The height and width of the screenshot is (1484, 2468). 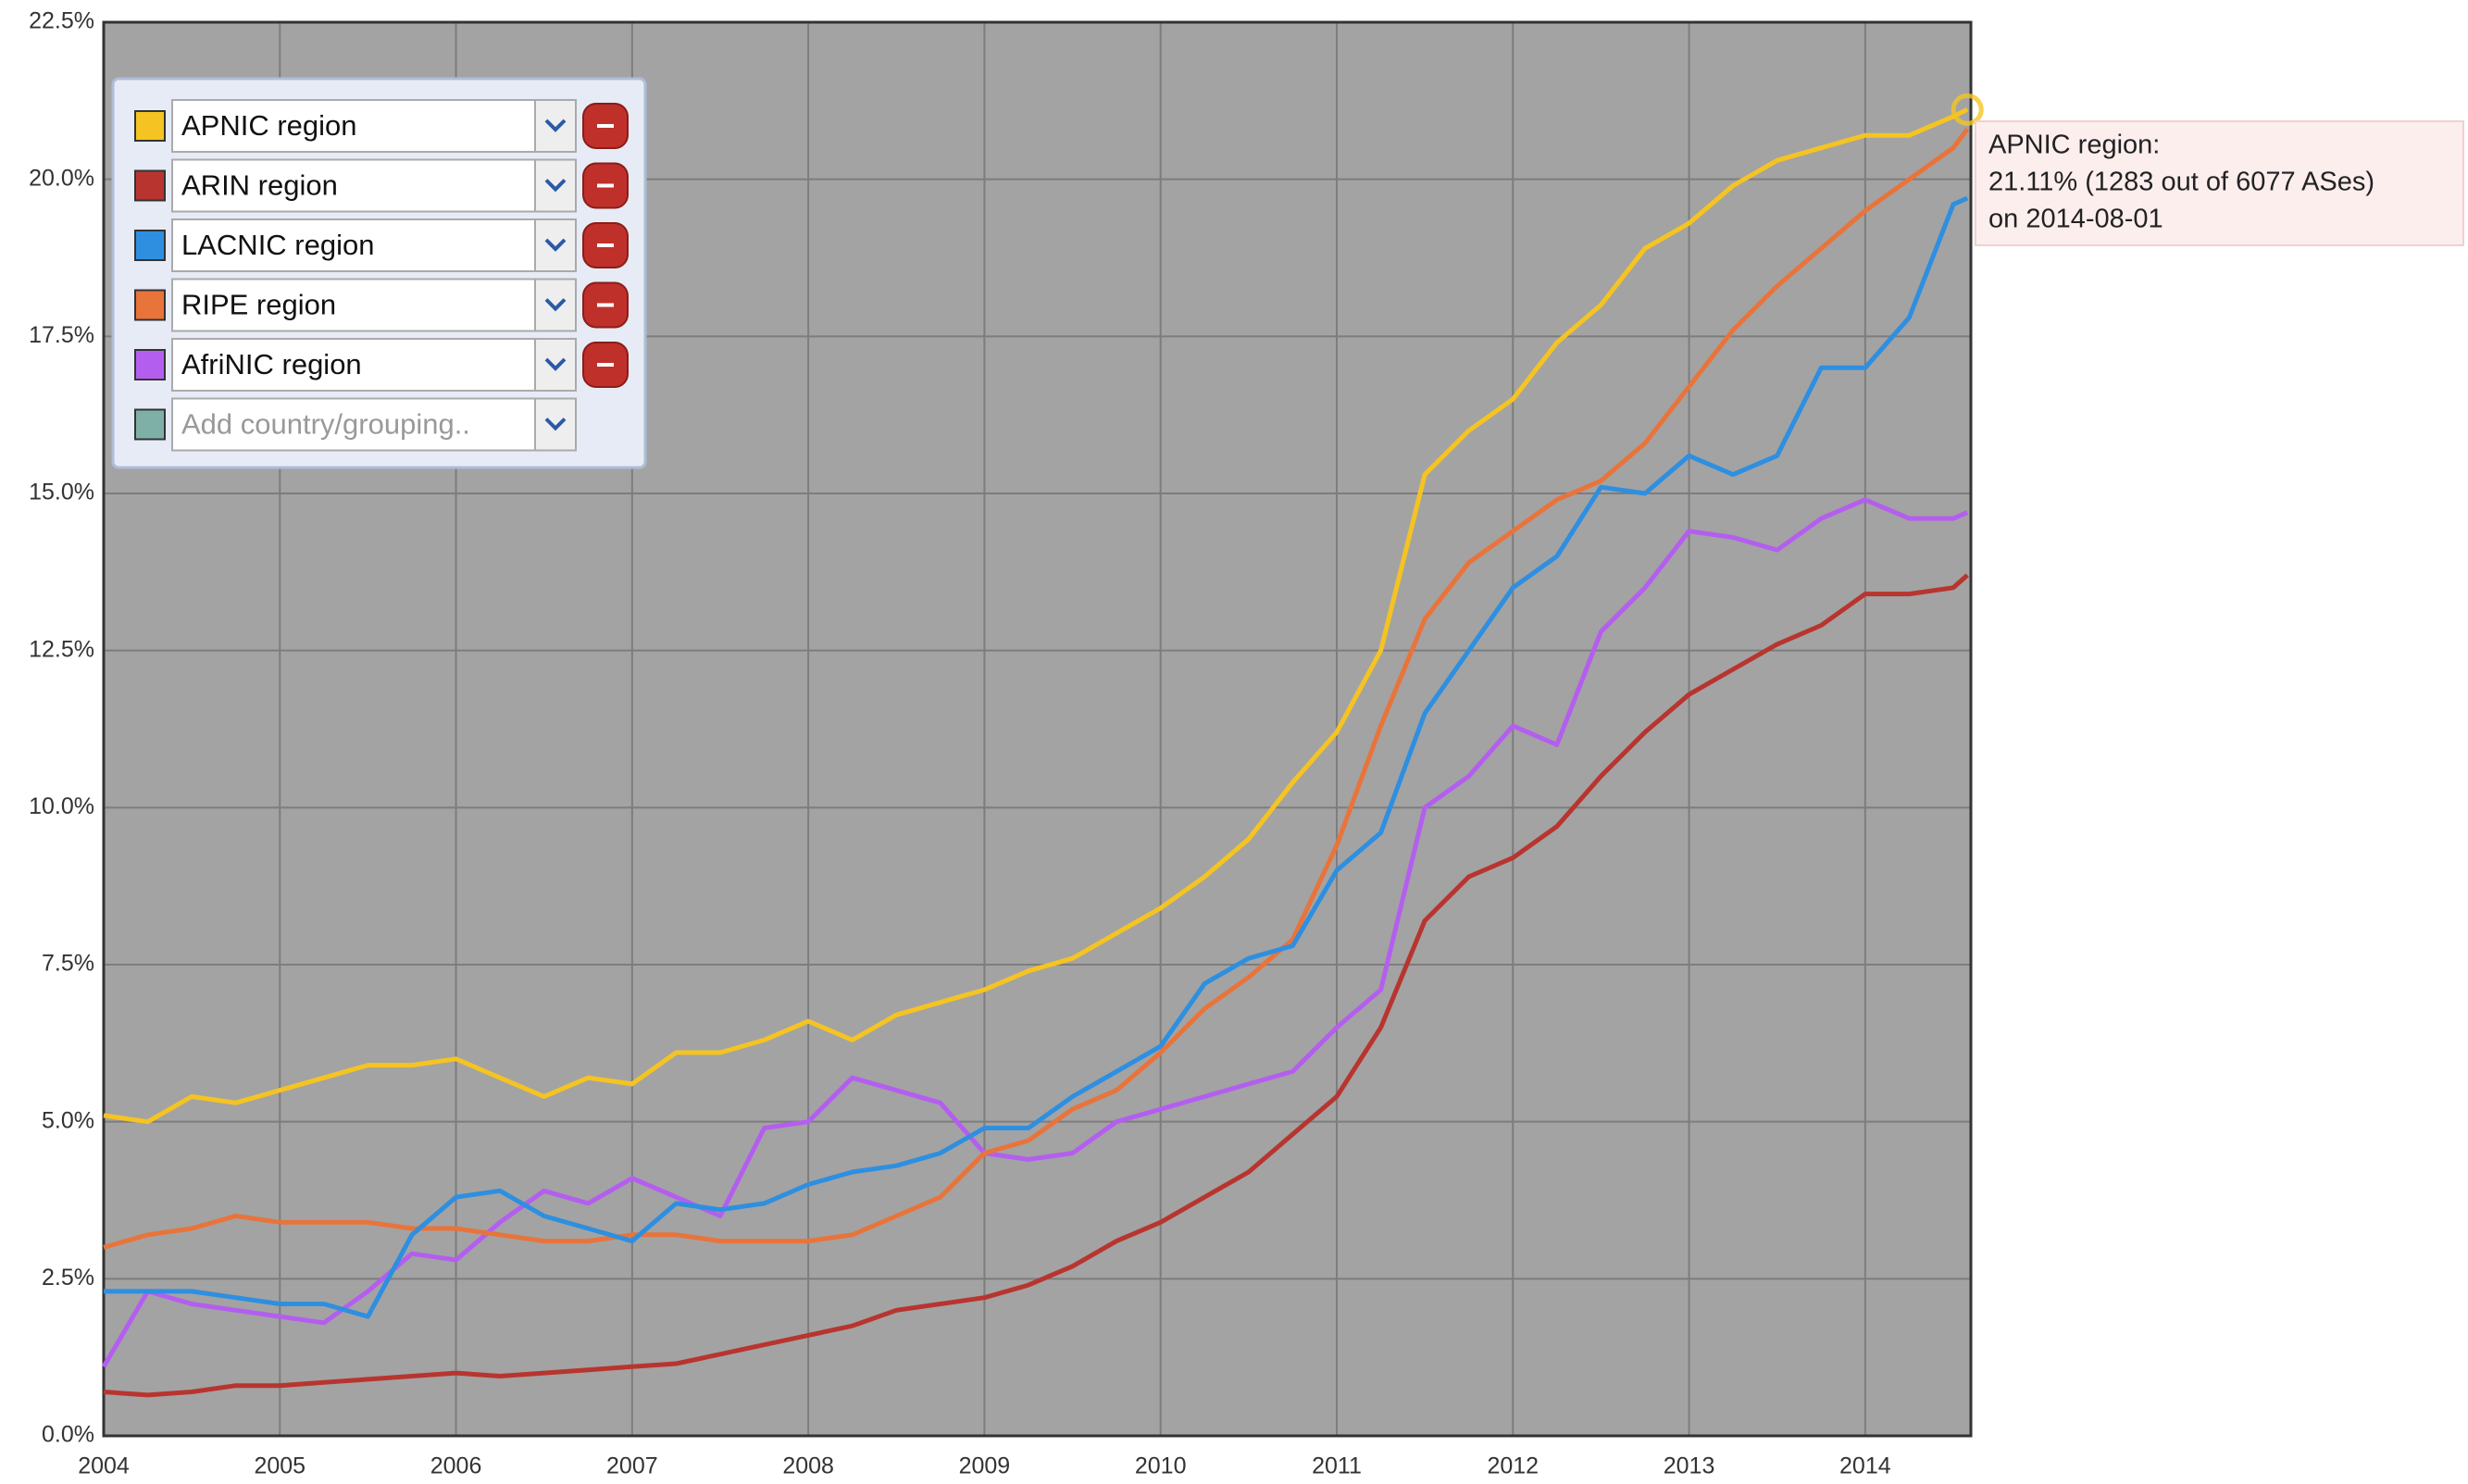 What do you see at coordinates (61, 649) in the screenshot?
I see `y-tick-label: 12.5%` at bounding box center [61, 649].